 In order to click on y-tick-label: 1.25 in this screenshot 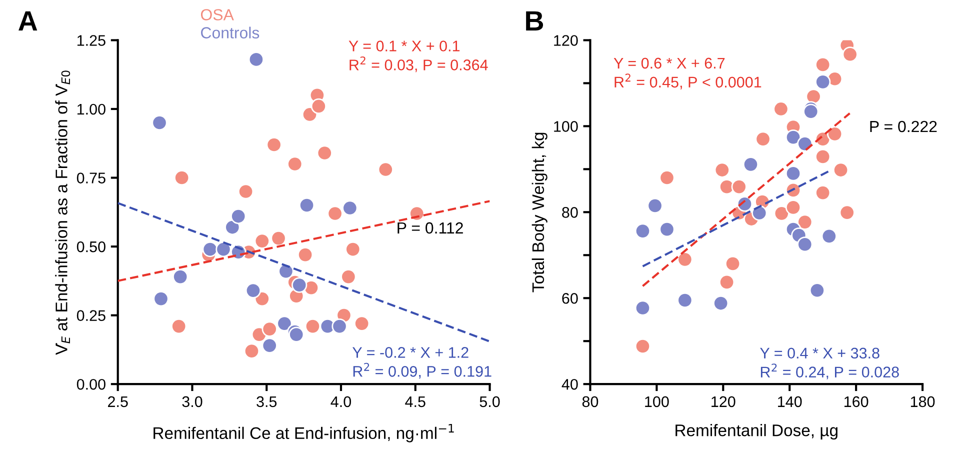, I will do `click(91, 40)`.